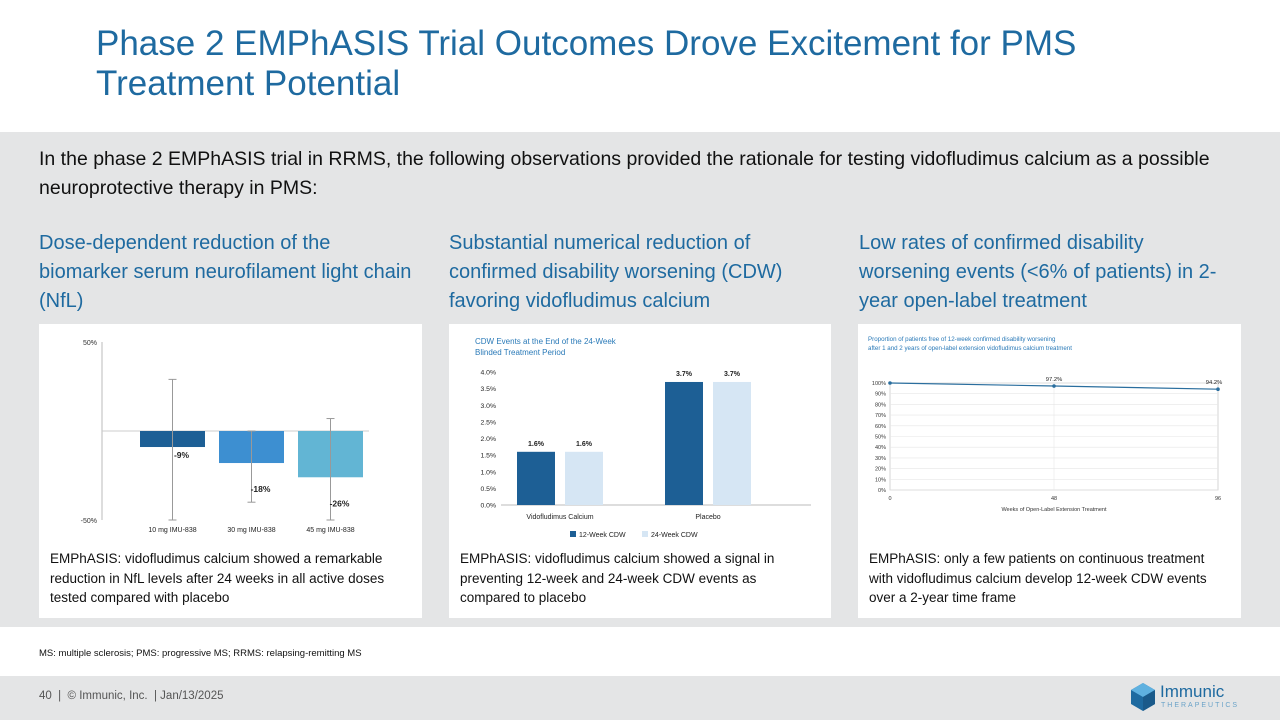  I want to click on y-tick-label: 70%, so click(880, 416).